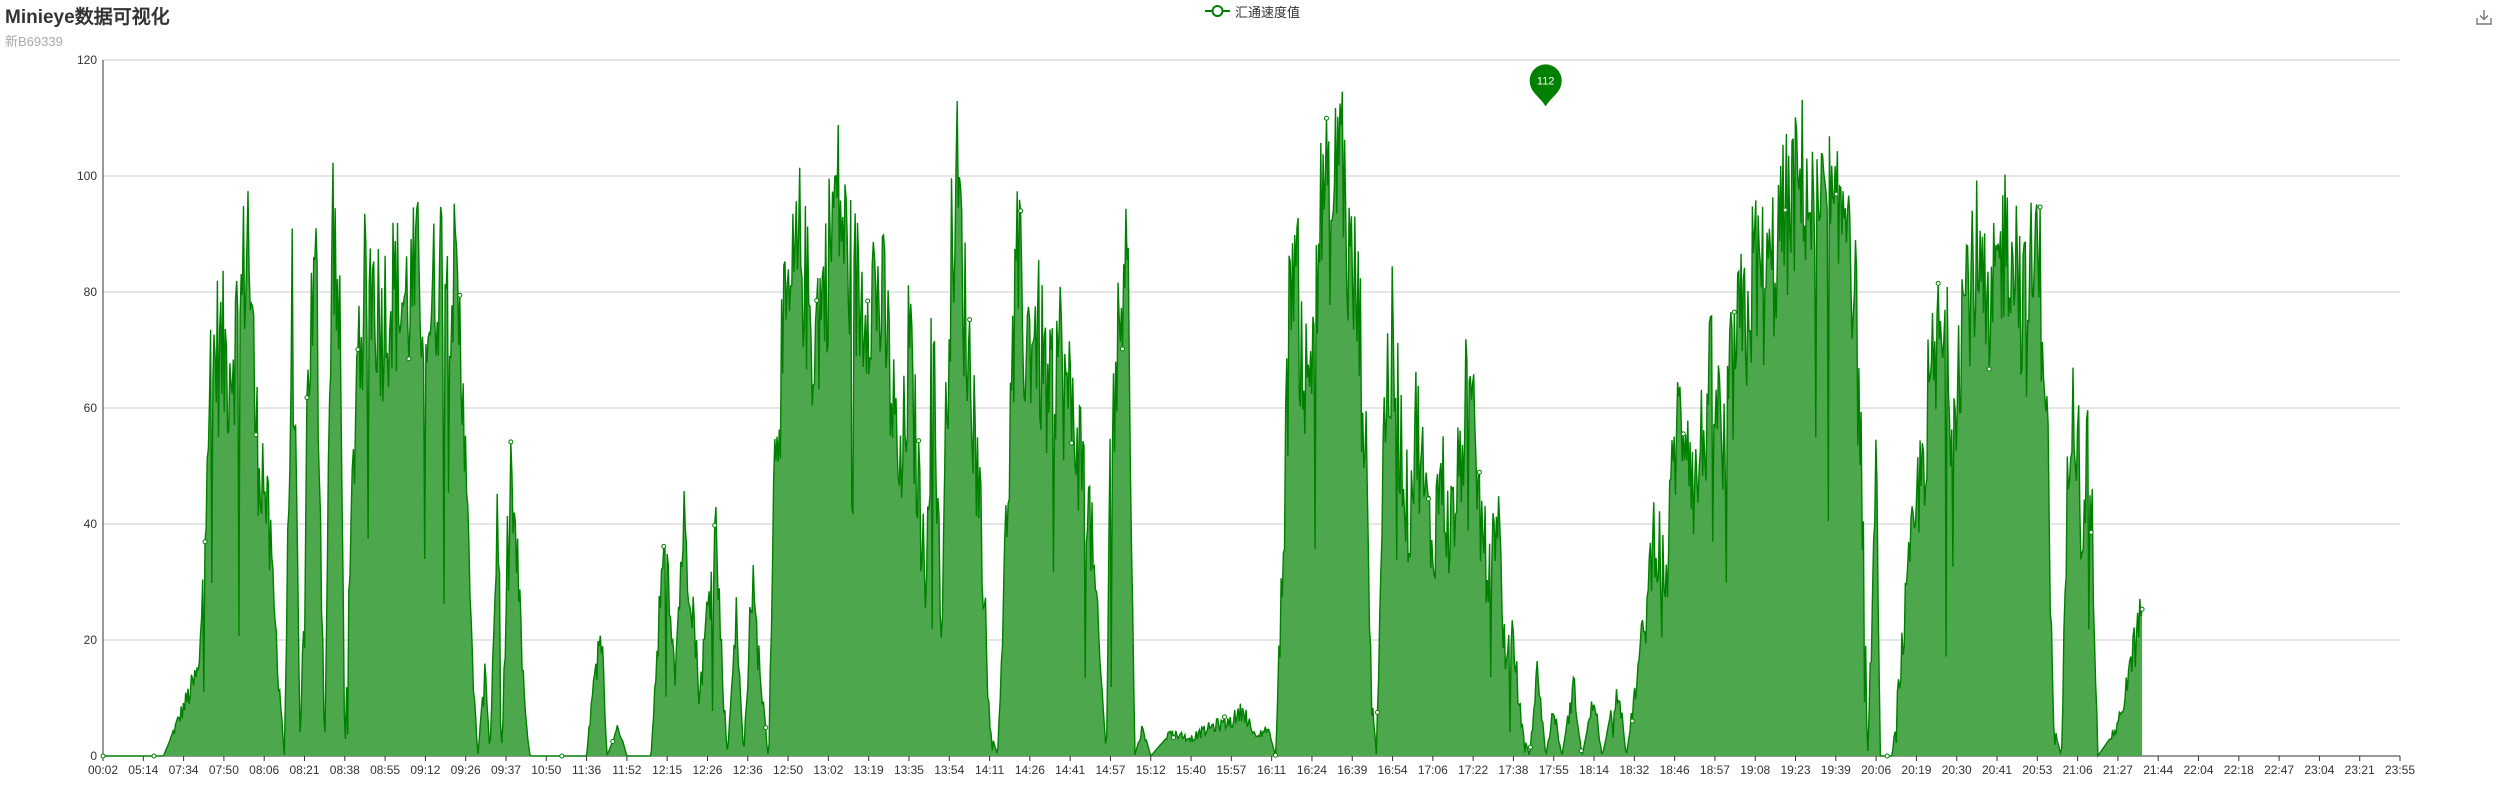 This screenshot has height=800, width=2500. Describe the element at coordinates (1110, 770) in the screenshot. I see `x-tick-label: 14:57` at that location.